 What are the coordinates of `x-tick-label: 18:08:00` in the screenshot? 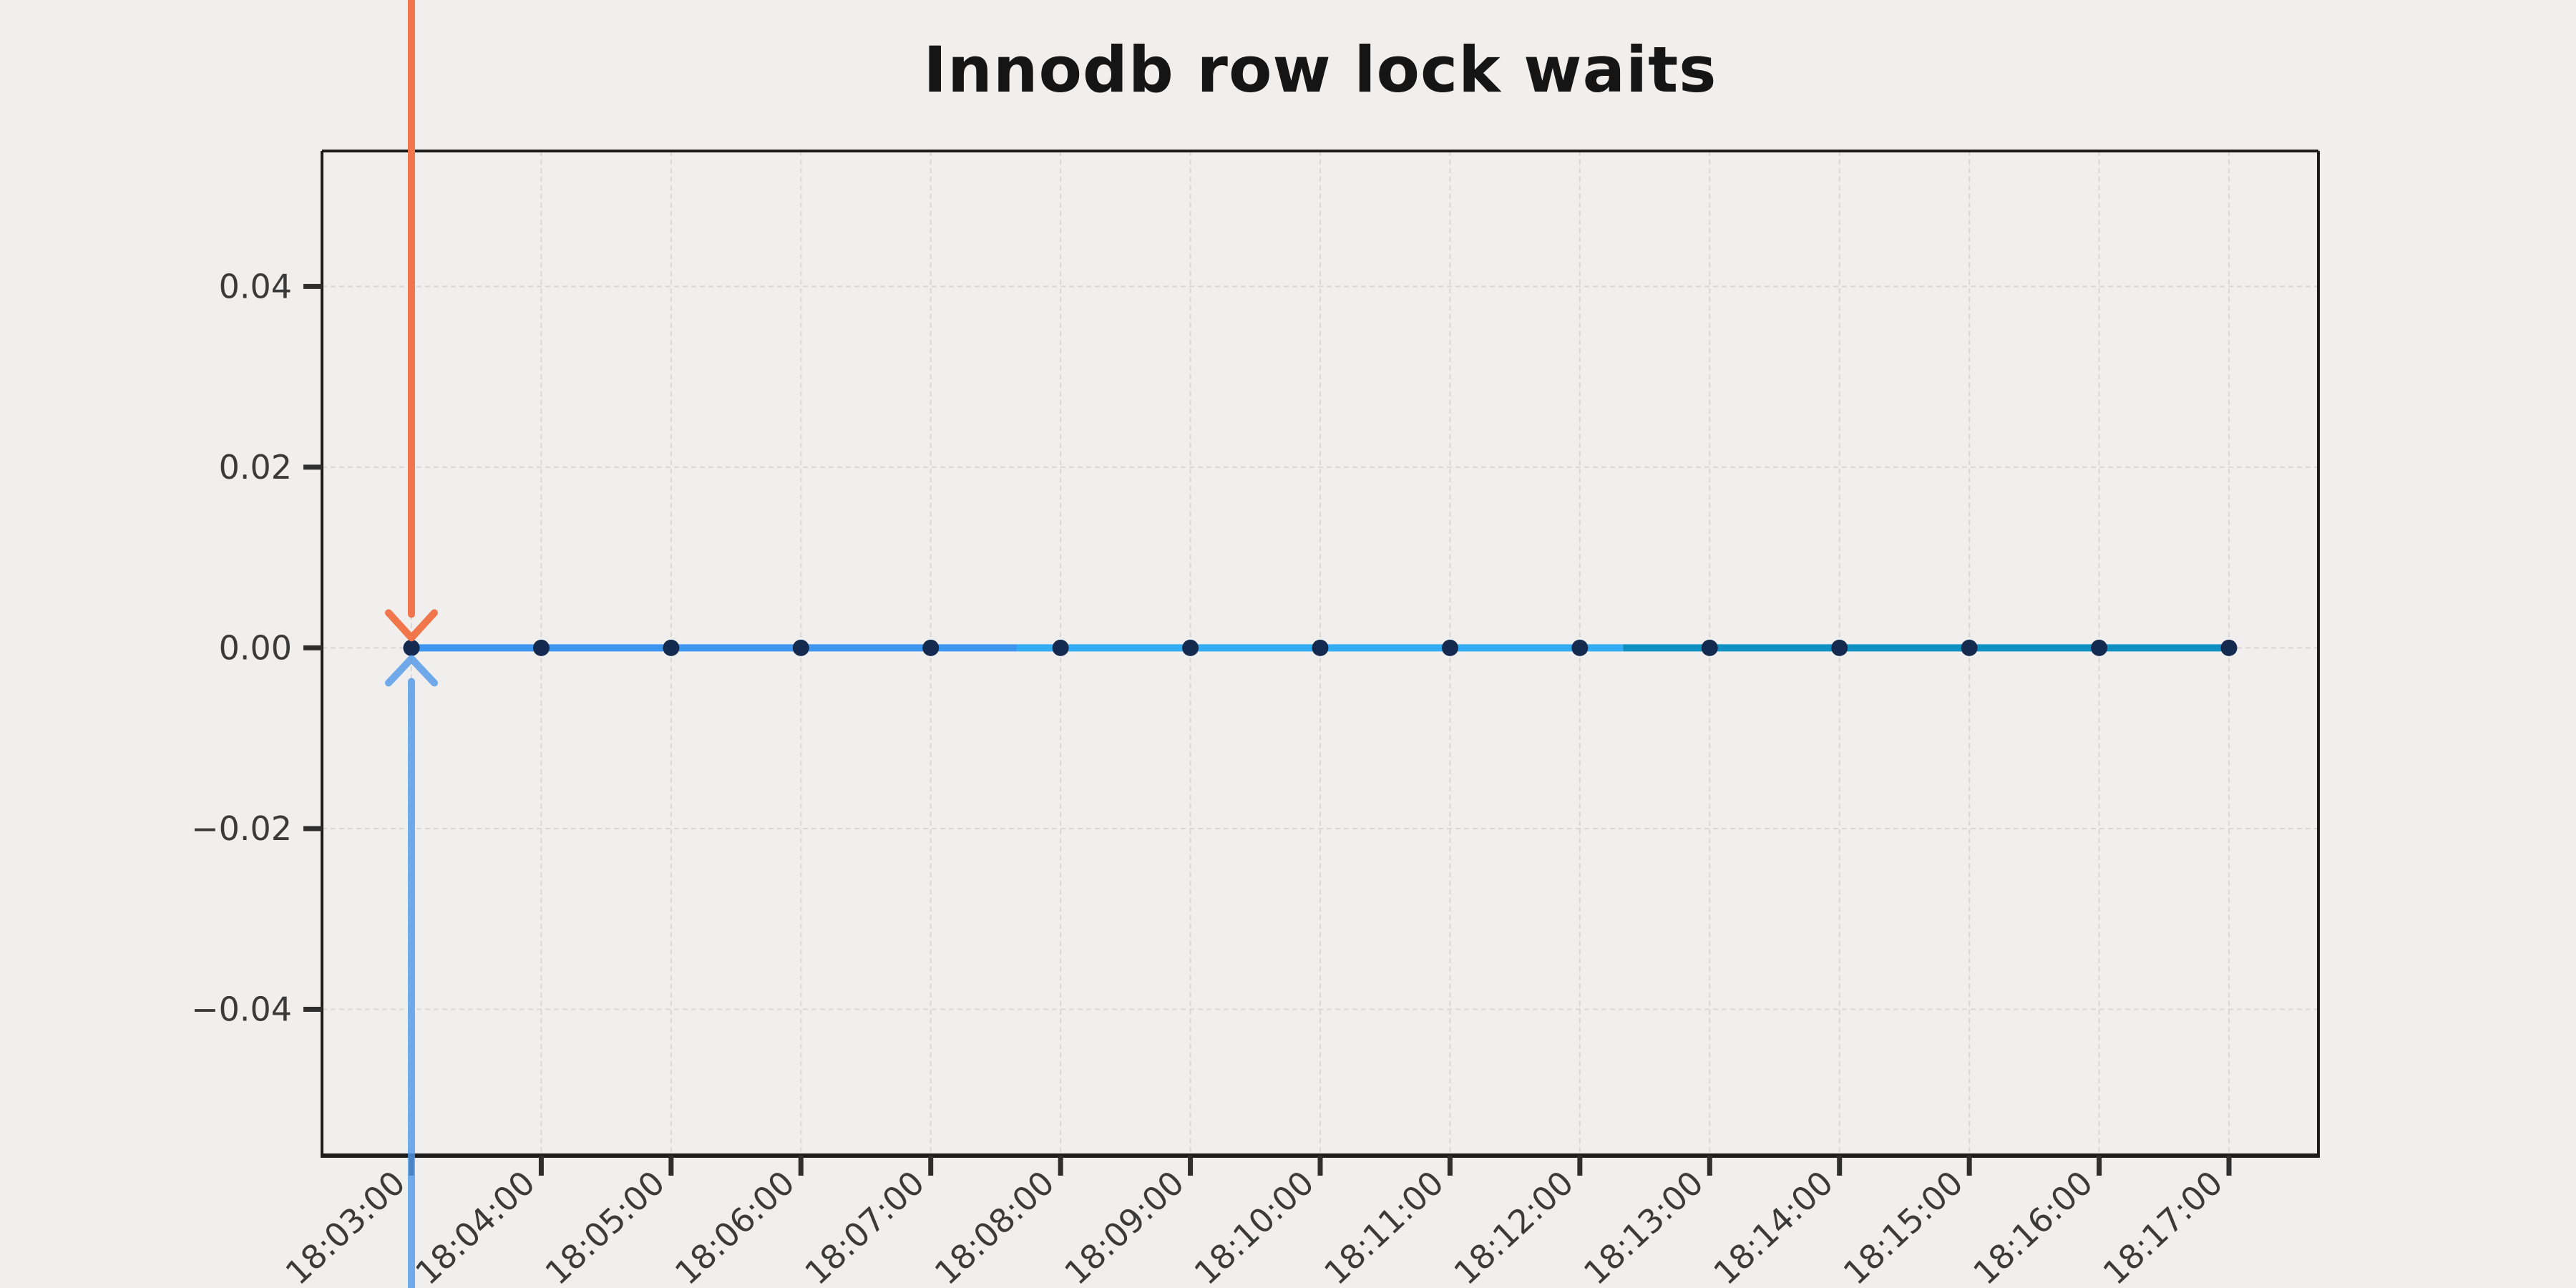 It's located at (994, 1225).